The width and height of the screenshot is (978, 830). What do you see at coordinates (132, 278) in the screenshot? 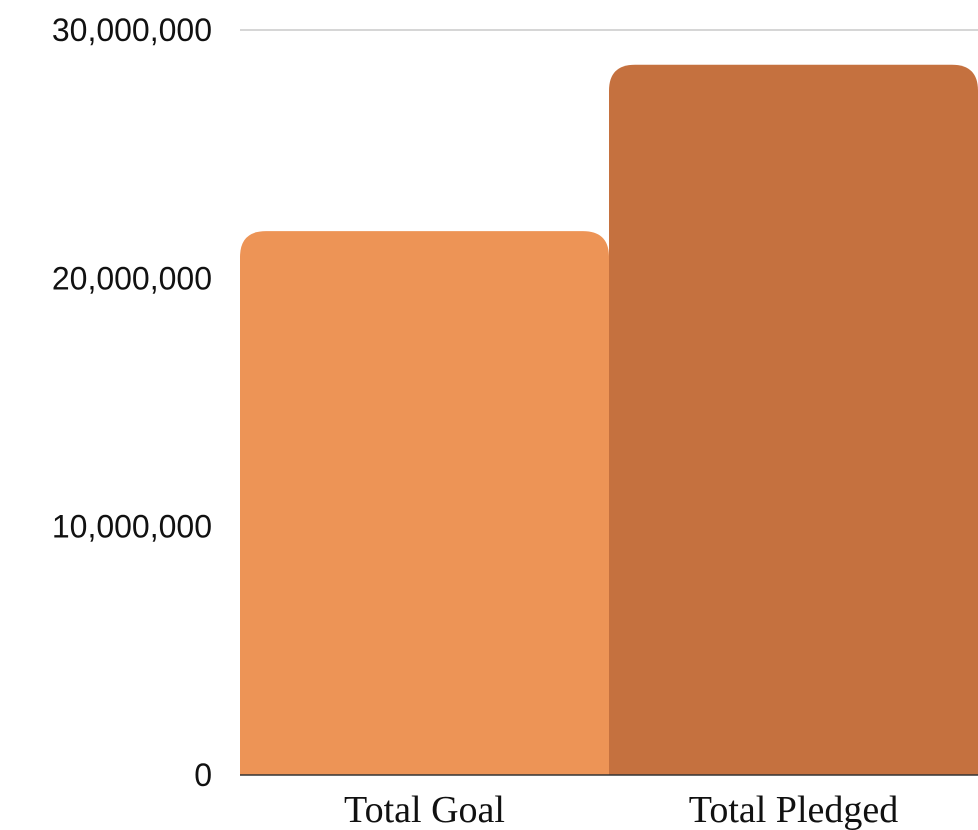
I see `y-tick-label: 20,000,000` at bounding box center [132, 278].